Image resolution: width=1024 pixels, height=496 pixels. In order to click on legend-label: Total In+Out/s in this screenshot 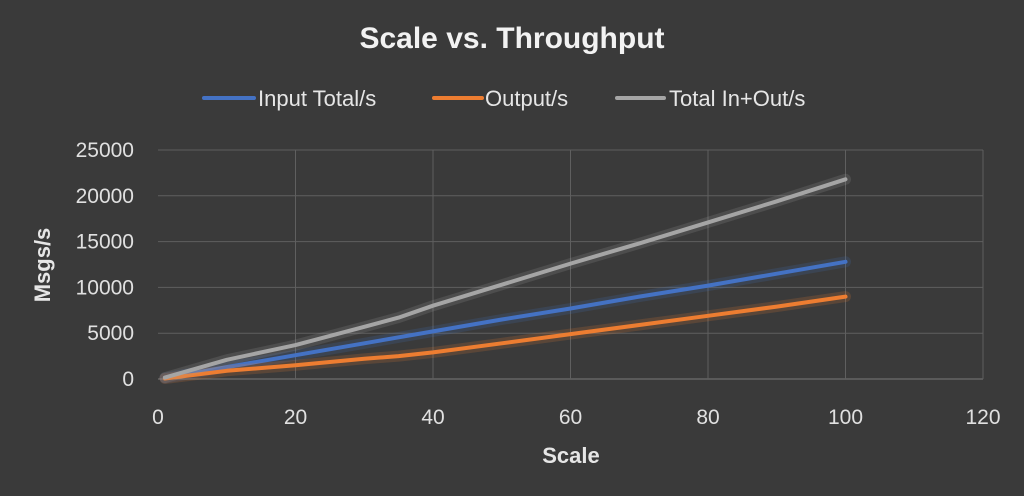, I will do `click(737, 98)`.